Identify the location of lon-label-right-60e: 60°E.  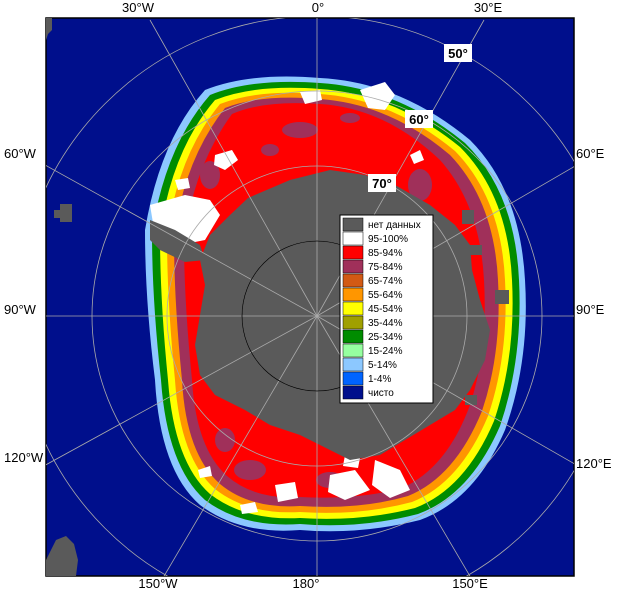
(590, 153).